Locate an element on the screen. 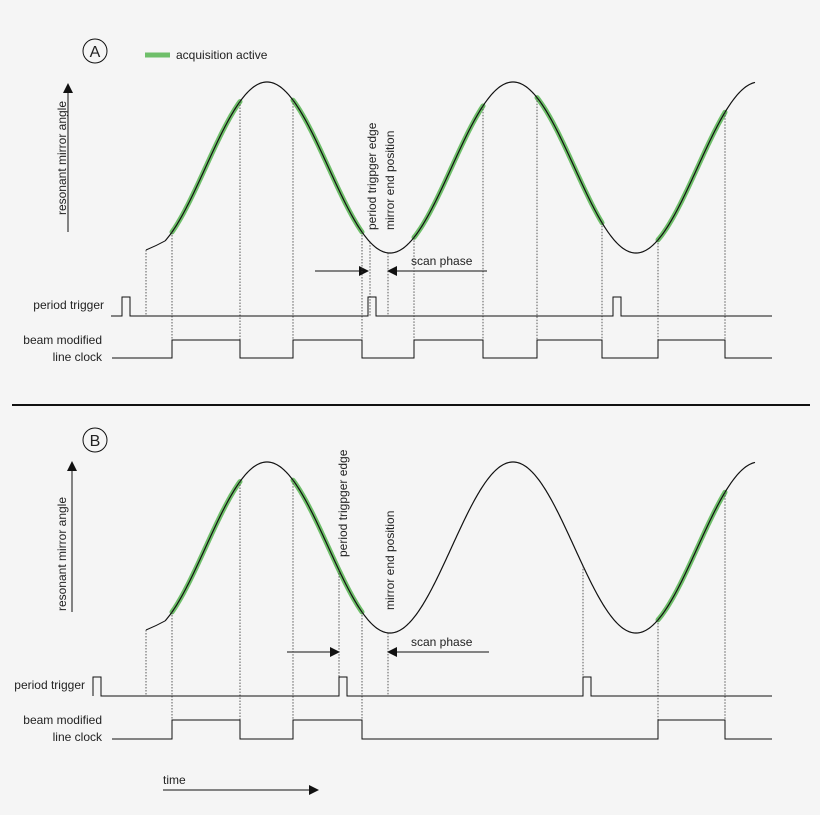 The height and width of the screenshot is (815, 820). legend-label: acquisition active is located at coordinates (222, 55).